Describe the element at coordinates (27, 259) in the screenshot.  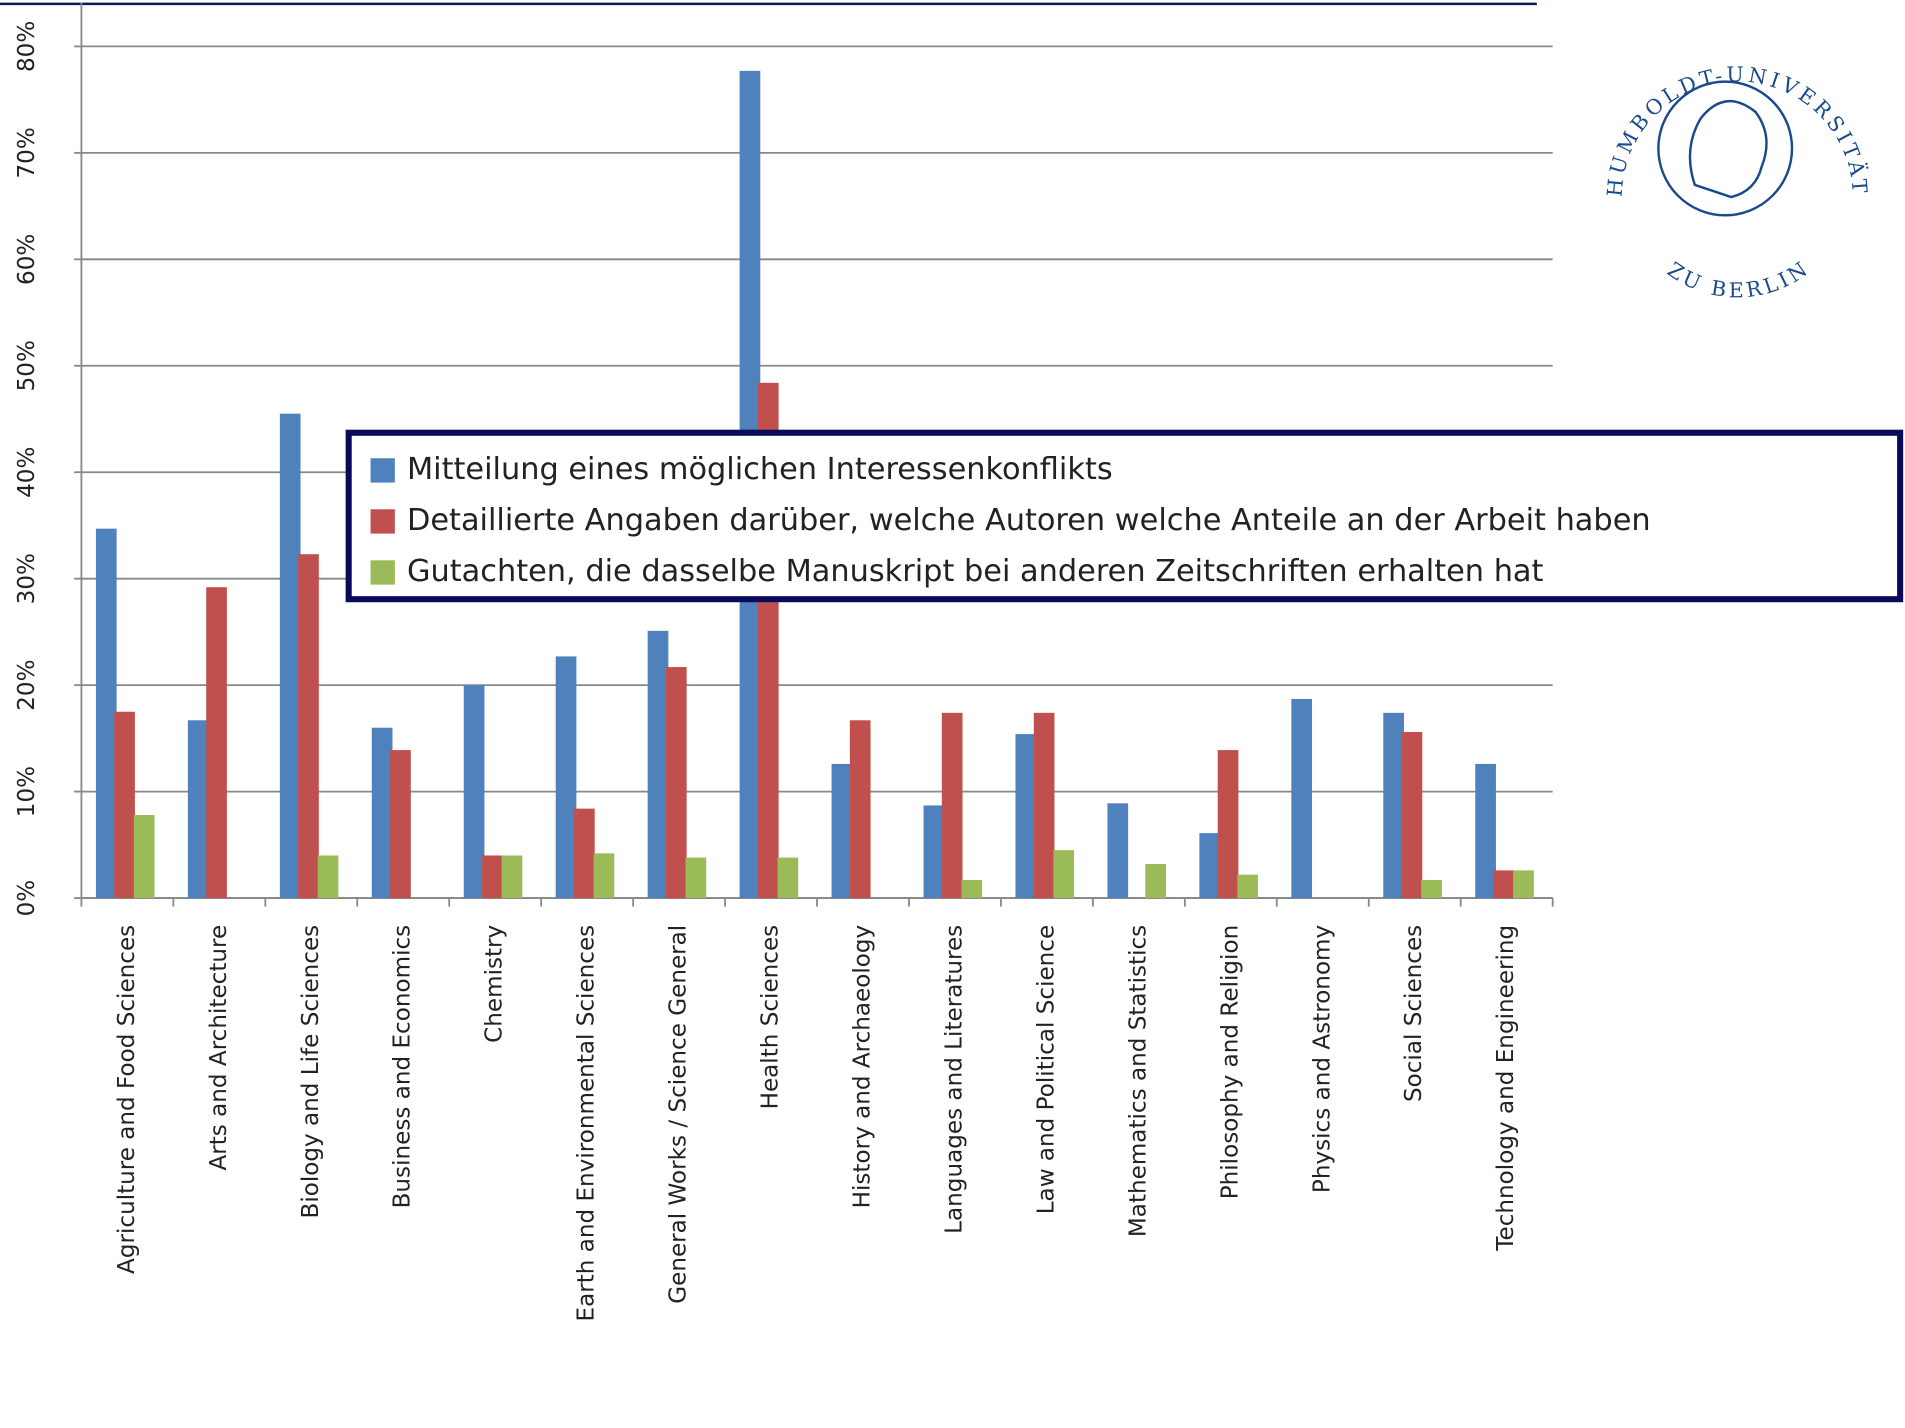
I see `y-tick-label: 60%` at that location.